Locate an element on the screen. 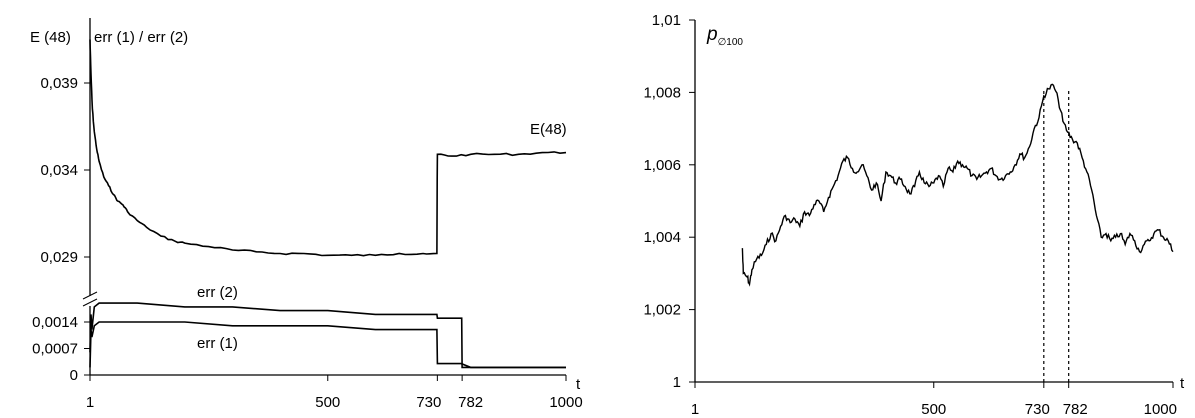  annotation-err1: err (1) is located at coordinates (217, 343).